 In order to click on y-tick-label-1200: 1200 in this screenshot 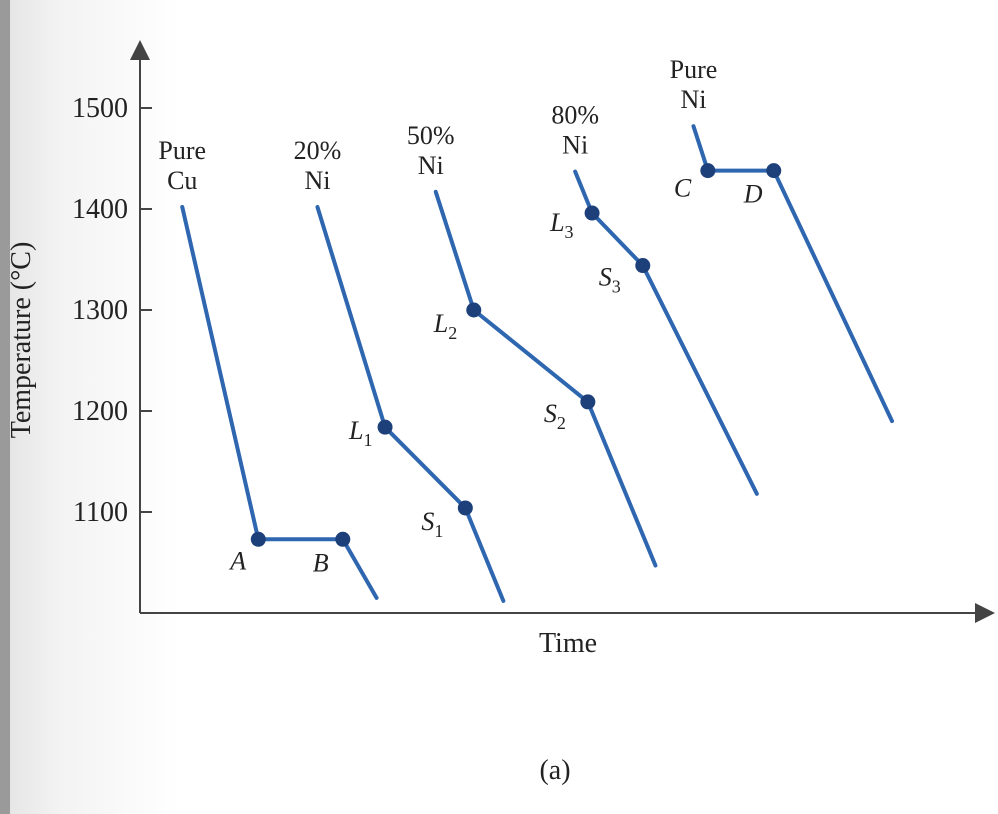, I will do `click(100, 411)`.